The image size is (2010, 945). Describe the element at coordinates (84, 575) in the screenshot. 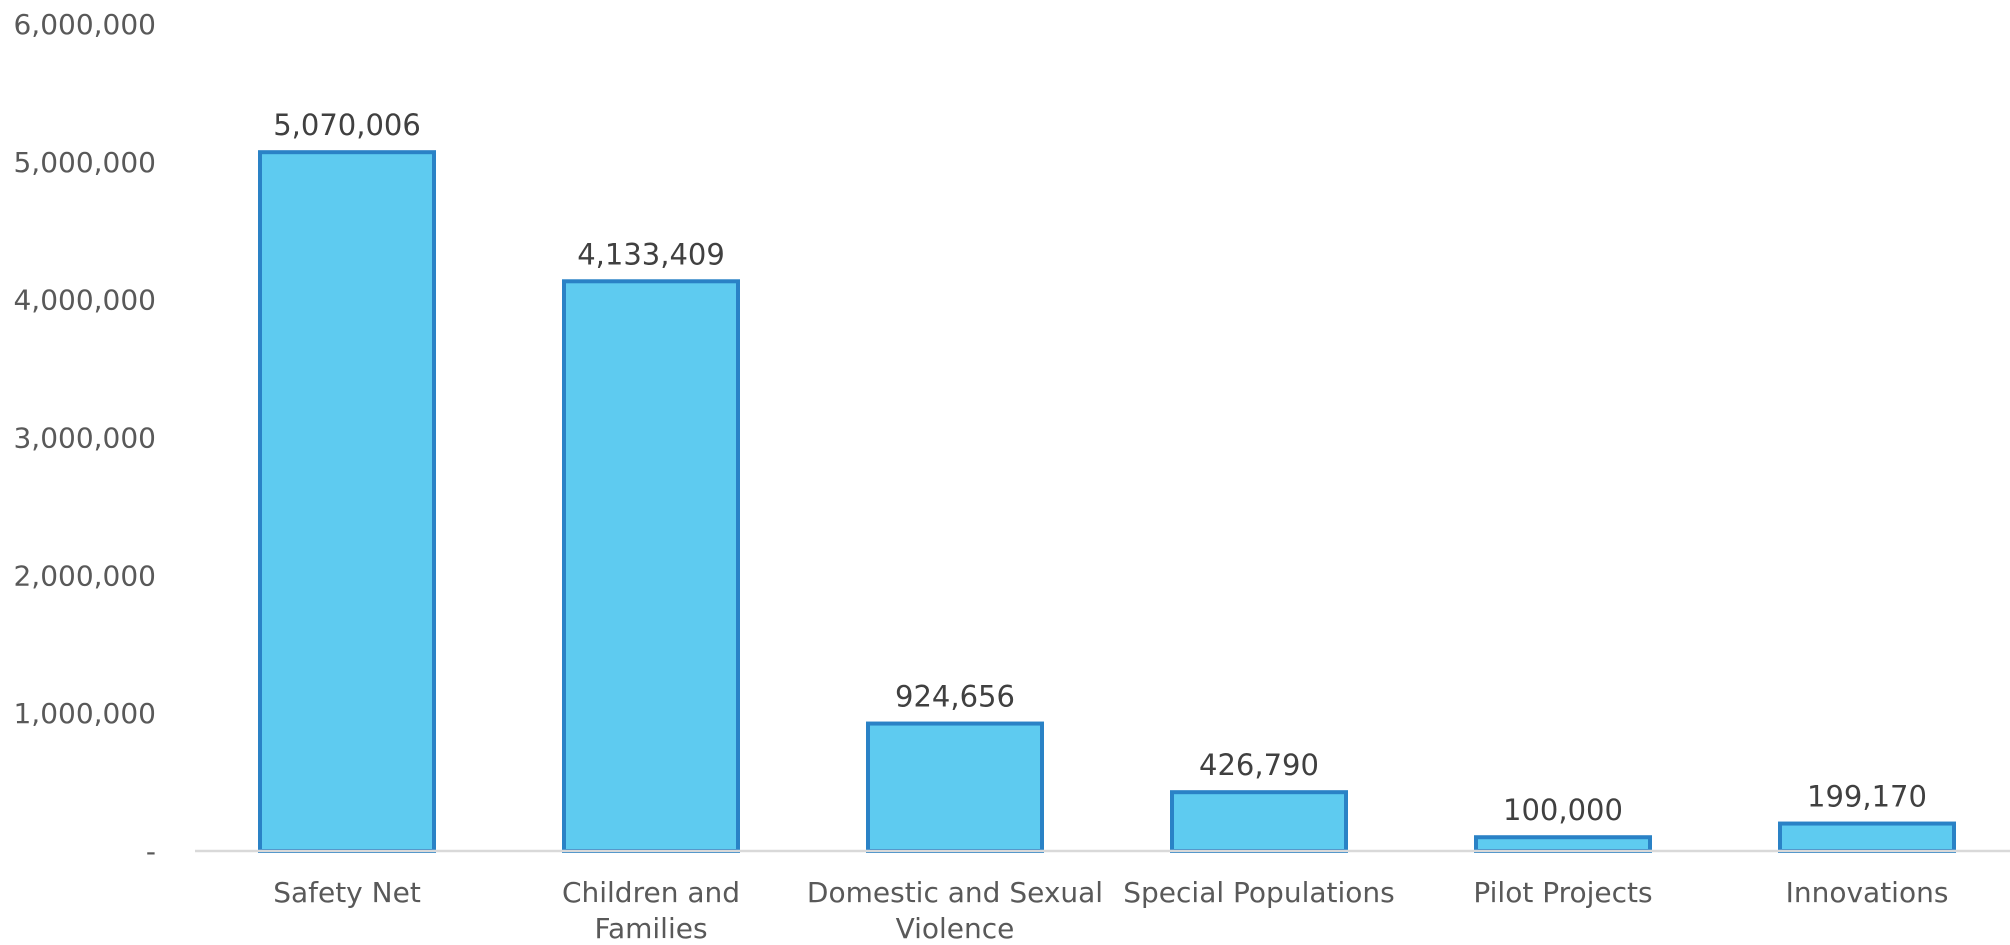

I see `y-tick-label: 2,000,000` at that location.